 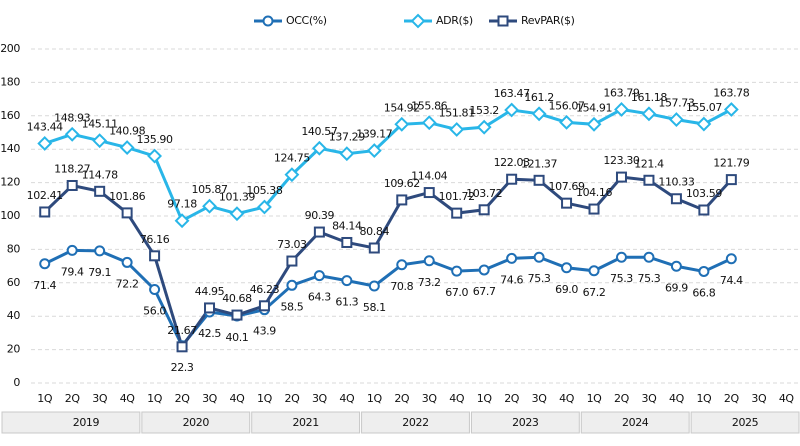 I want to click on data-label: 43.9, so click(x=264, y=331).